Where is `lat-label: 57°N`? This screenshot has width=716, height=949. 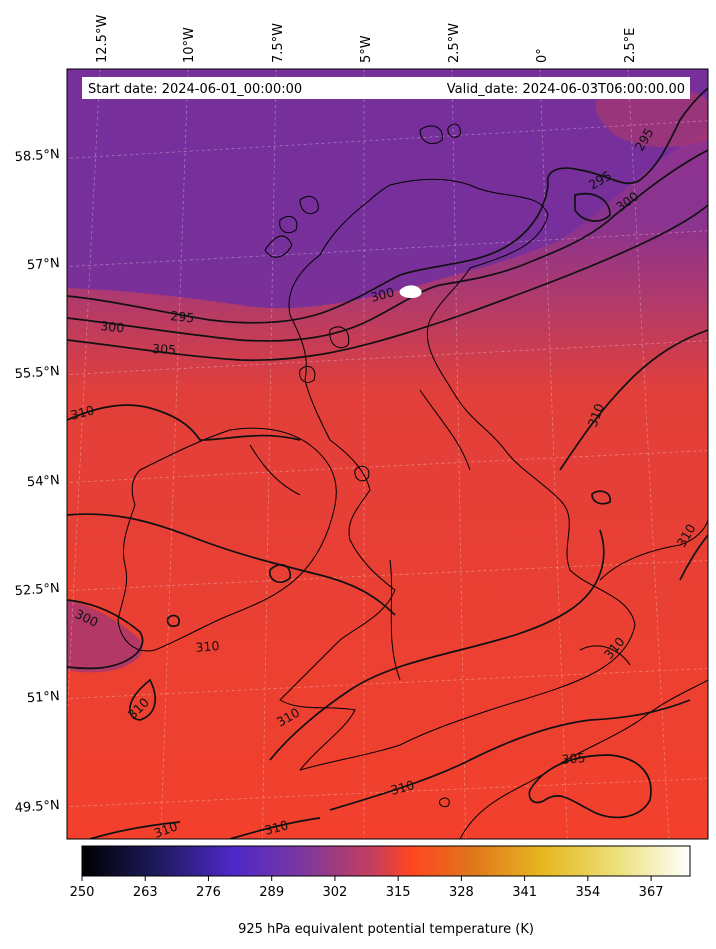
lat-label: 57°N is located at coordinates (44, 264).